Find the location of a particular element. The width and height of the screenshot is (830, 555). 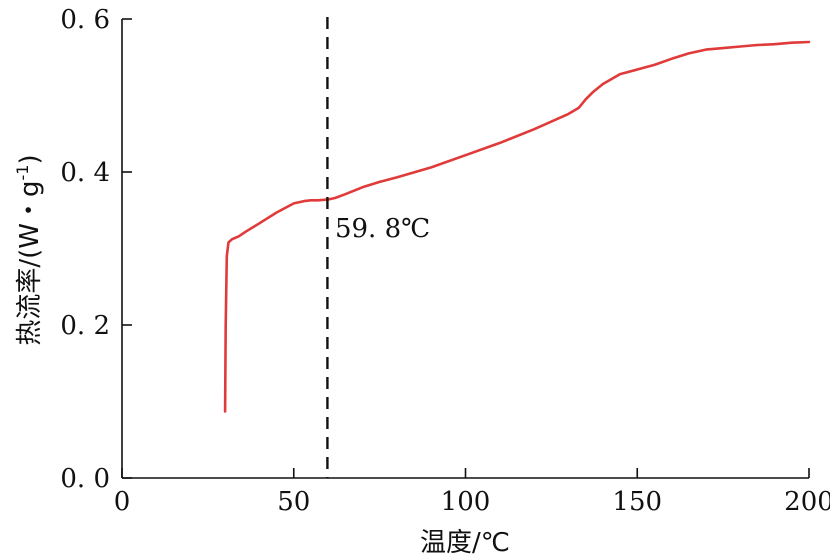

y-tick-label: 0. 6 is located at coordinates (85, 20).